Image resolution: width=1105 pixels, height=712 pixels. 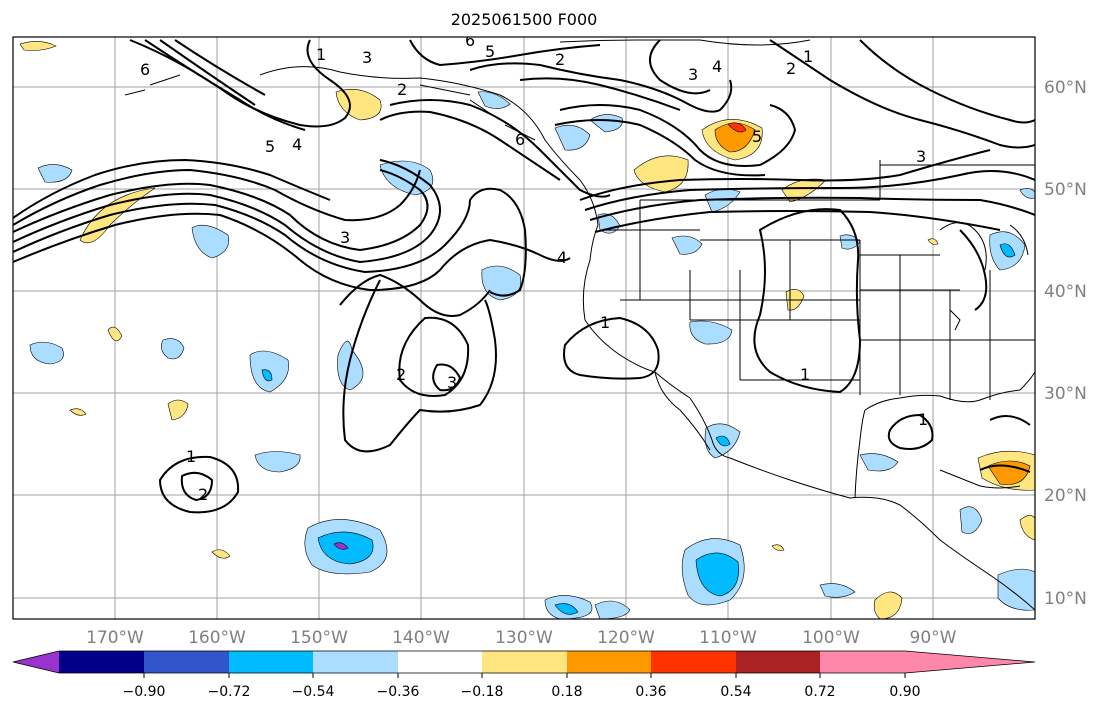 I want to click on lon-label: 170°W, so click(x=115, y=638).